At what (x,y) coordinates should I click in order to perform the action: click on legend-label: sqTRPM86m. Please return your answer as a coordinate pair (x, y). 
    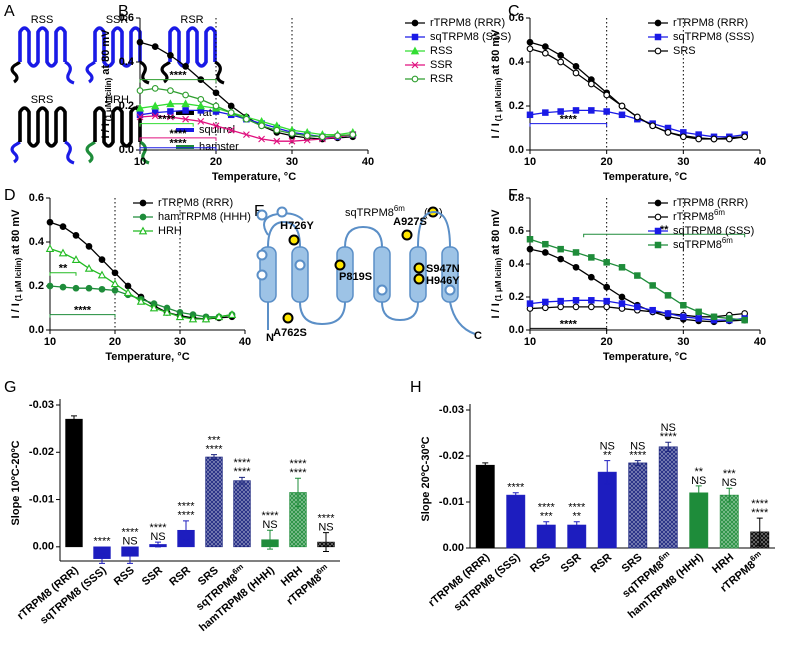
    Looking at the image, I should click on (703, 243).